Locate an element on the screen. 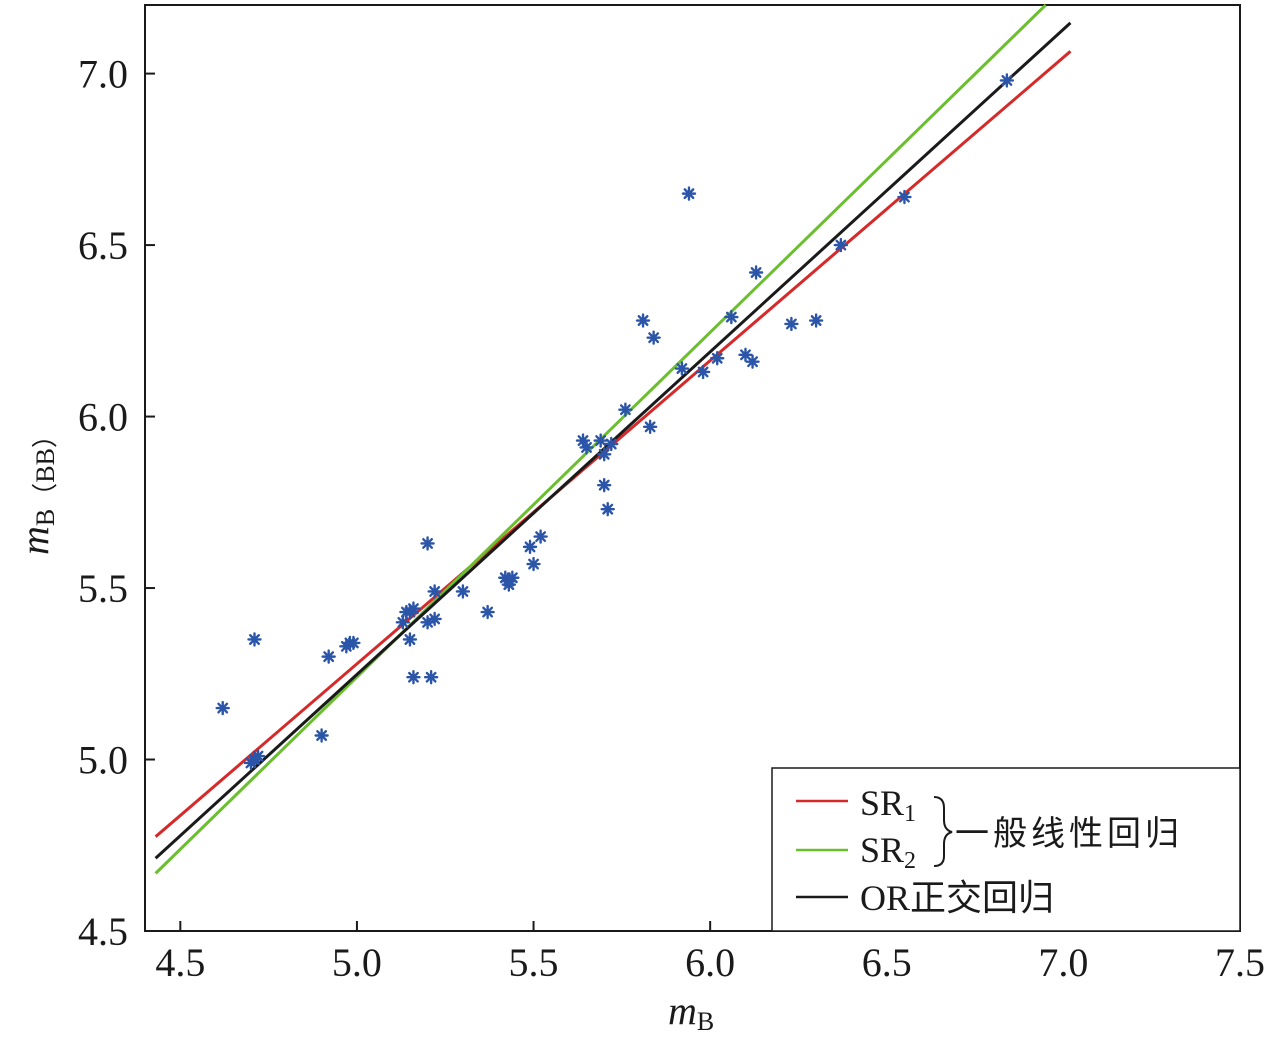 This screenshot has height=1043, width=1280. x-tick-label: 5.0 is located at coordinates (357, 962).